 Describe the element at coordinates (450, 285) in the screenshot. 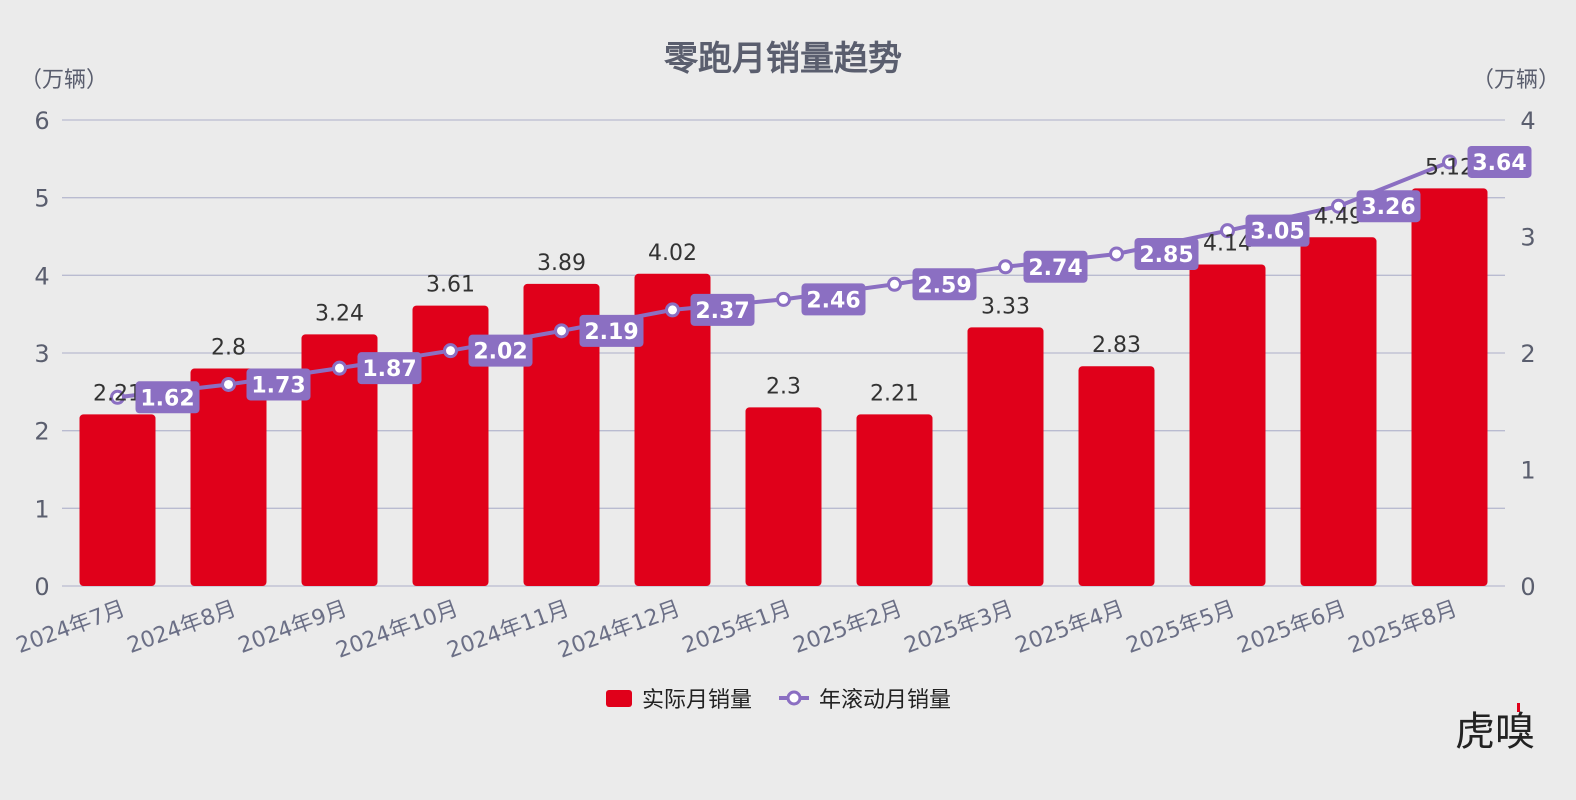

I see `bar-value-label: 3.61` at that location.